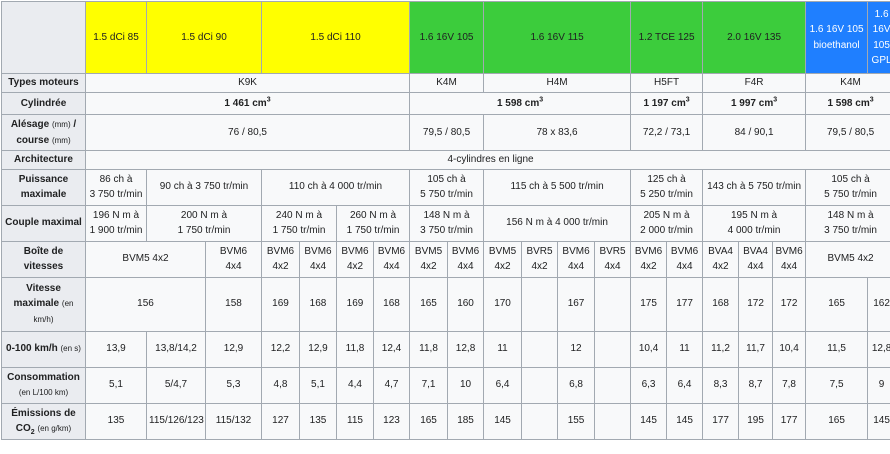  Describe the element at coordinates (355, 421) in the screenshot. I see `cell: 115` at that location.